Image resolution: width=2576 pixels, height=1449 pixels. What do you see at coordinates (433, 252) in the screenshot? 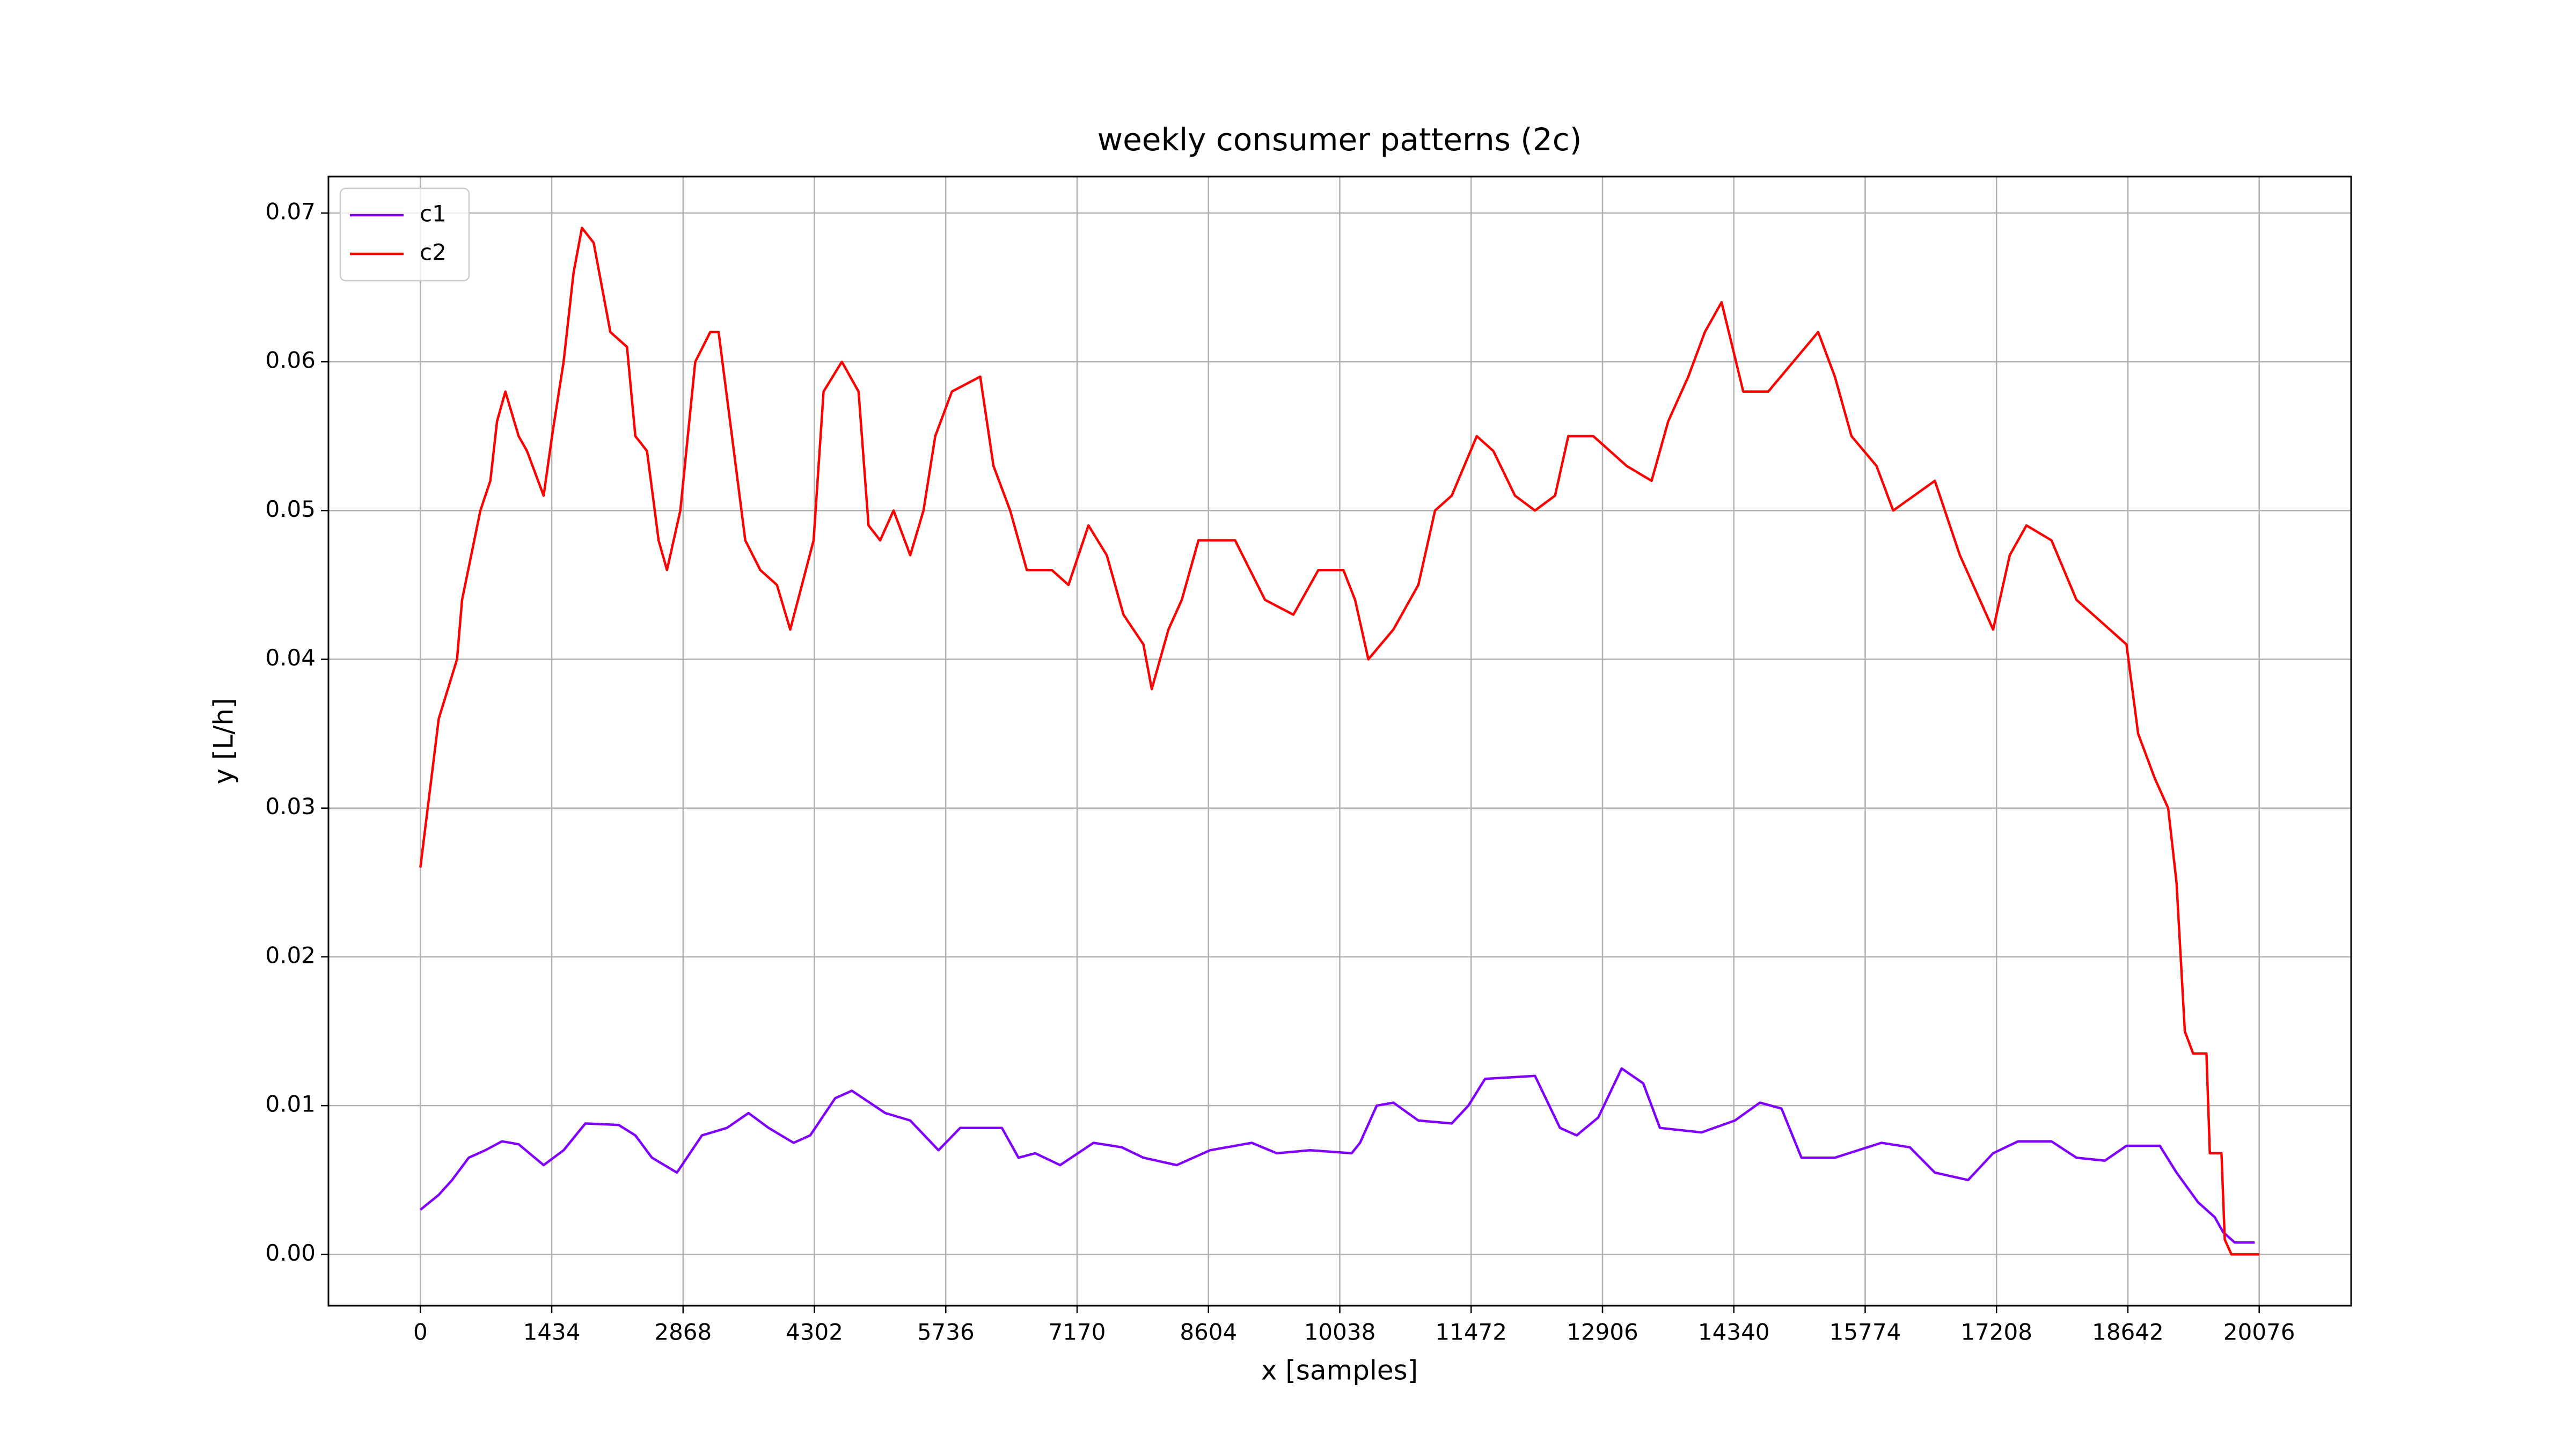
I see `legend-label: c2` at bounding box center [433, 252].